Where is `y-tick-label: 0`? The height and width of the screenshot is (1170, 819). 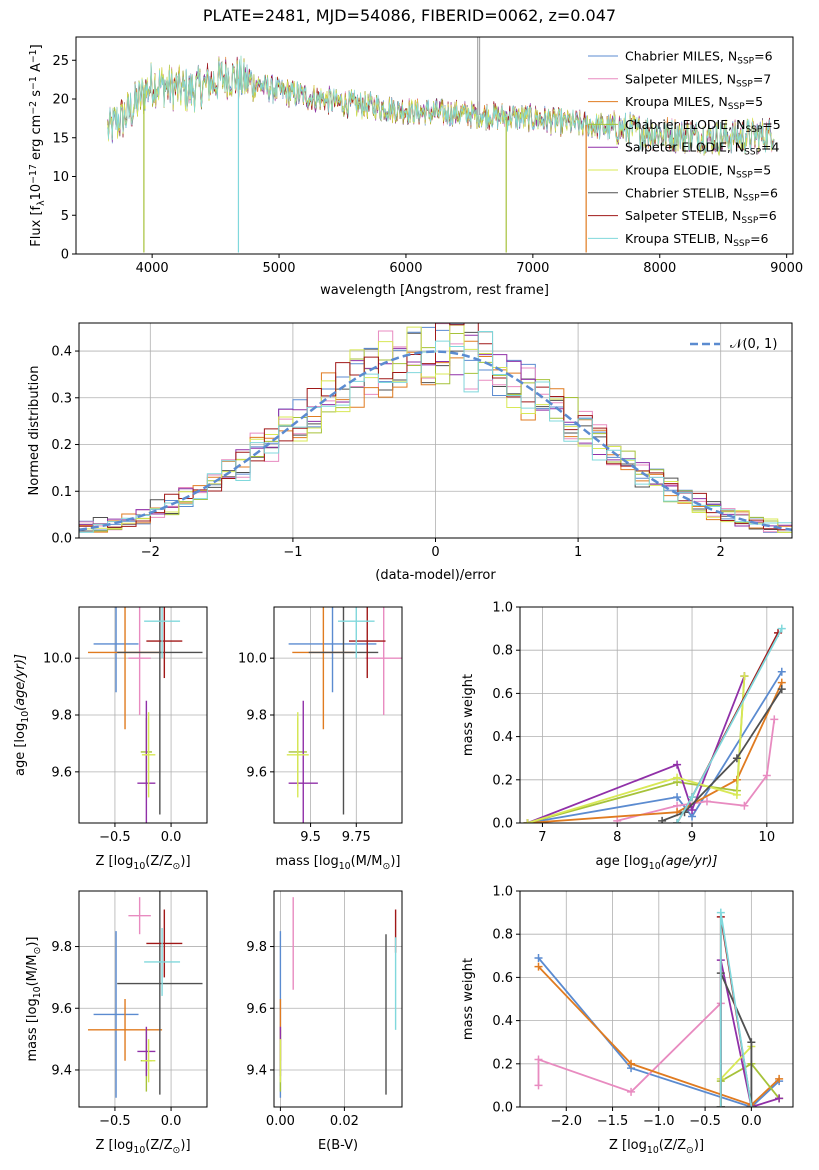
y-tick-label: 0 is located at coordinates (65, 255).